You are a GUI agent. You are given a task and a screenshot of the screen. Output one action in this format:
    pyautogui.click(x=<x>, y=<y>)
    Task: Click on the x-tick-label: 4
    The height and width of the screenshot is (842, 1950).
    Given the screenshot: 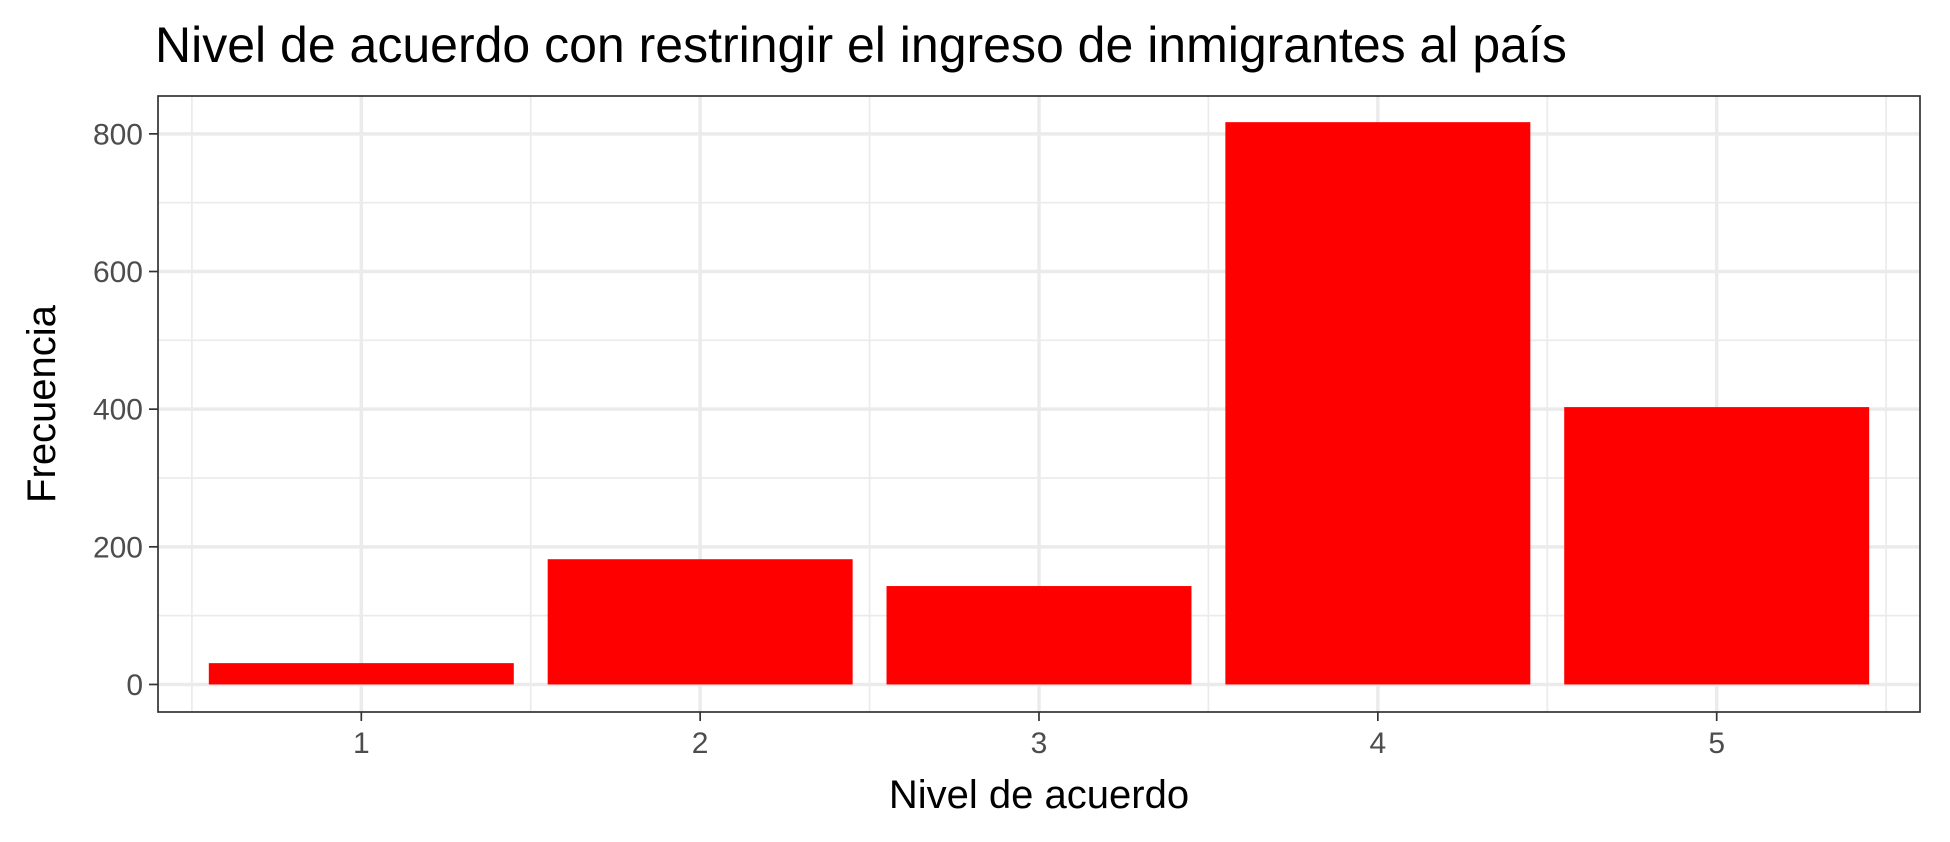 What is the action you would take?
    pyautogui.click(x=1378, y=743)
    